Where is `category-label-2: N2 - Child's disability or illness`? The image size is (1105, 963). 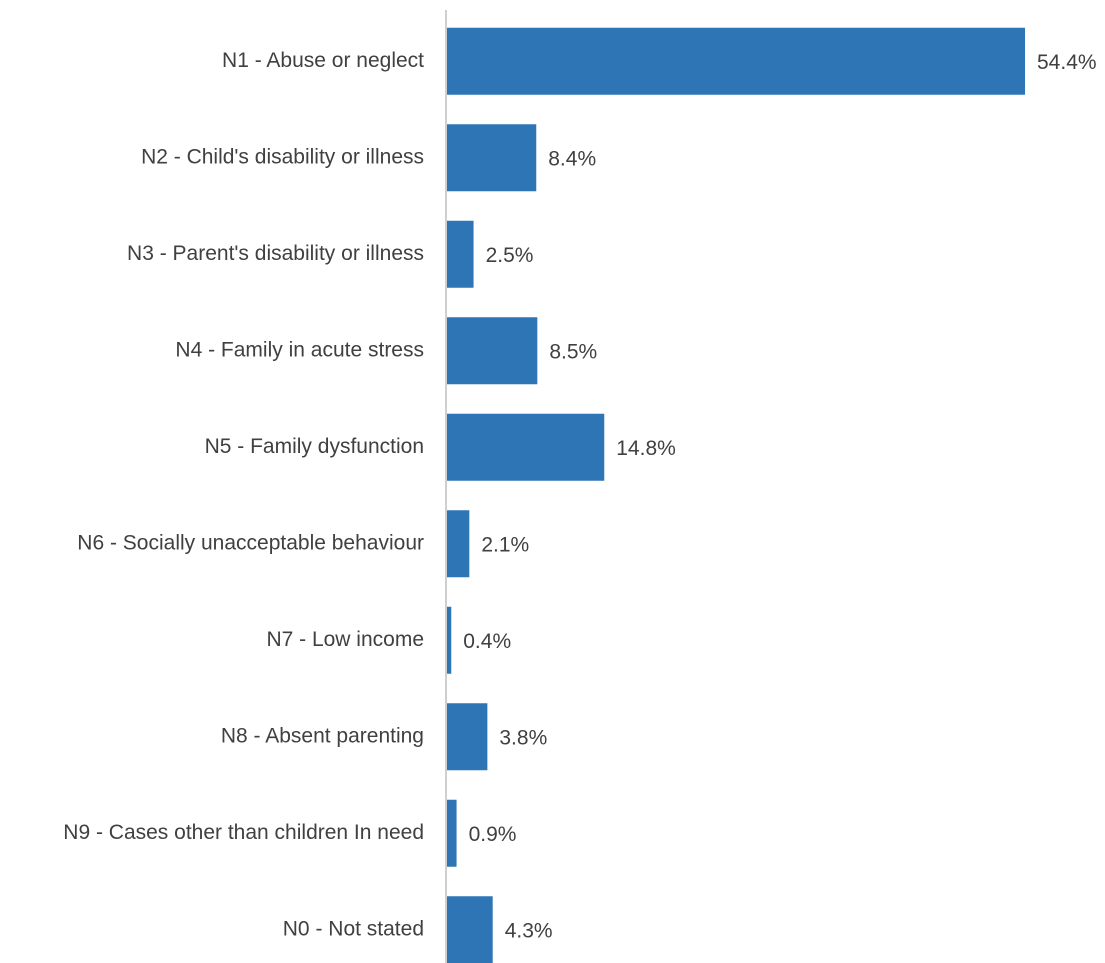
category-label-2: N2 - Child's disability or illness is located at coordinates (282, 156).